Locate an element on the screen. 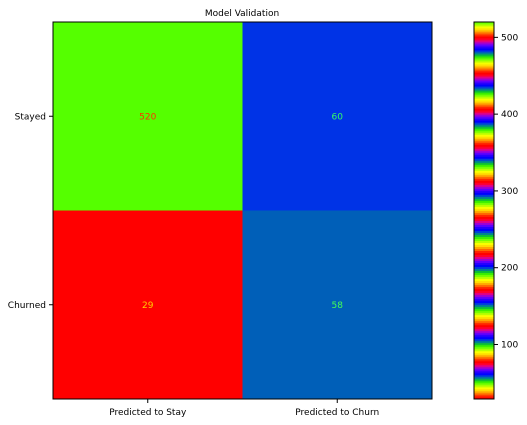 This screenshot has height=425, width=527. colorbar-tick-label: 400 is located at coordinates (509, 115).